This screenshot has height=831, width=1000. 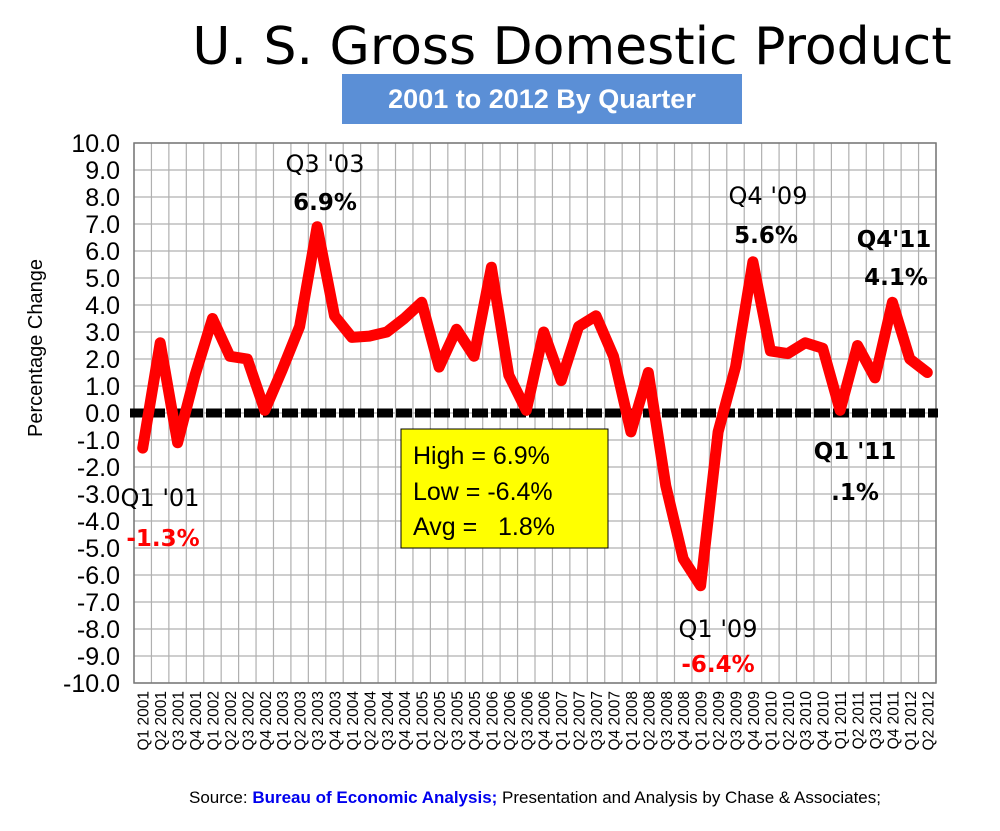 I want to click on y-tick-label: 10.0, so click(x=95, y=144).